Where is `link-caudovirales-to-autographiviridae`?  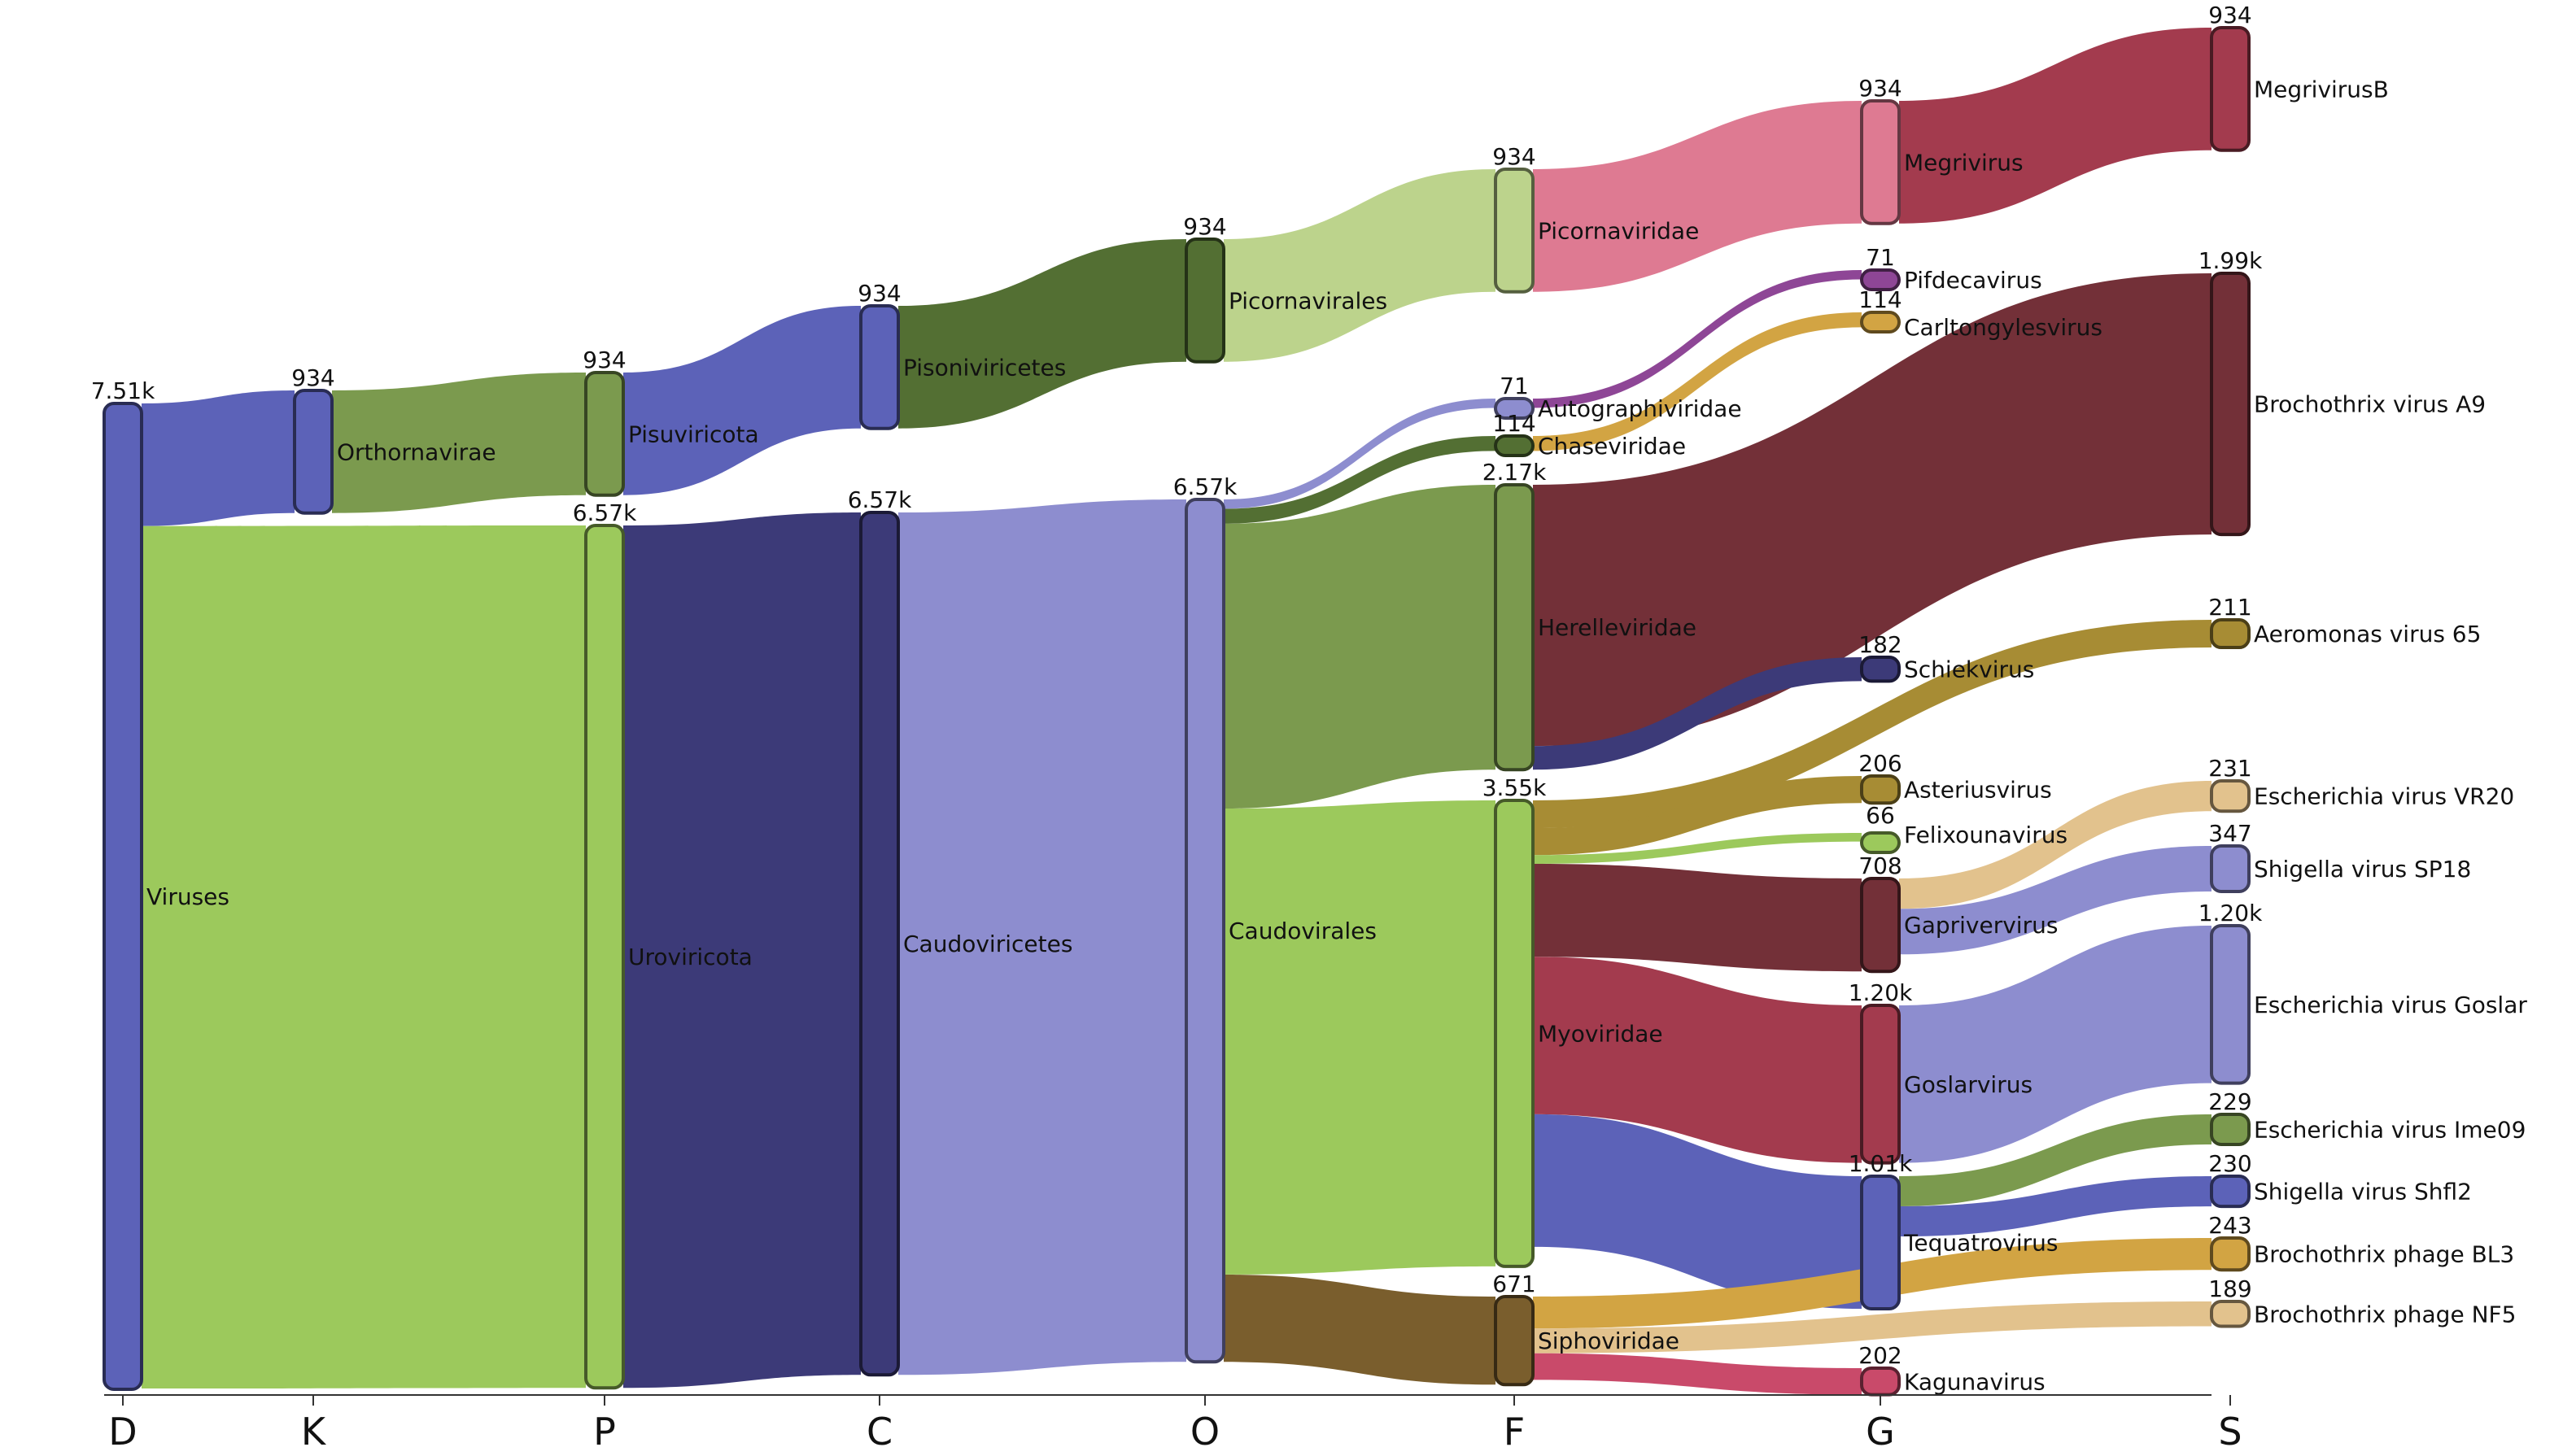
link-caudovirales-to-autographiviridae is located at coordinates (1359, 454).